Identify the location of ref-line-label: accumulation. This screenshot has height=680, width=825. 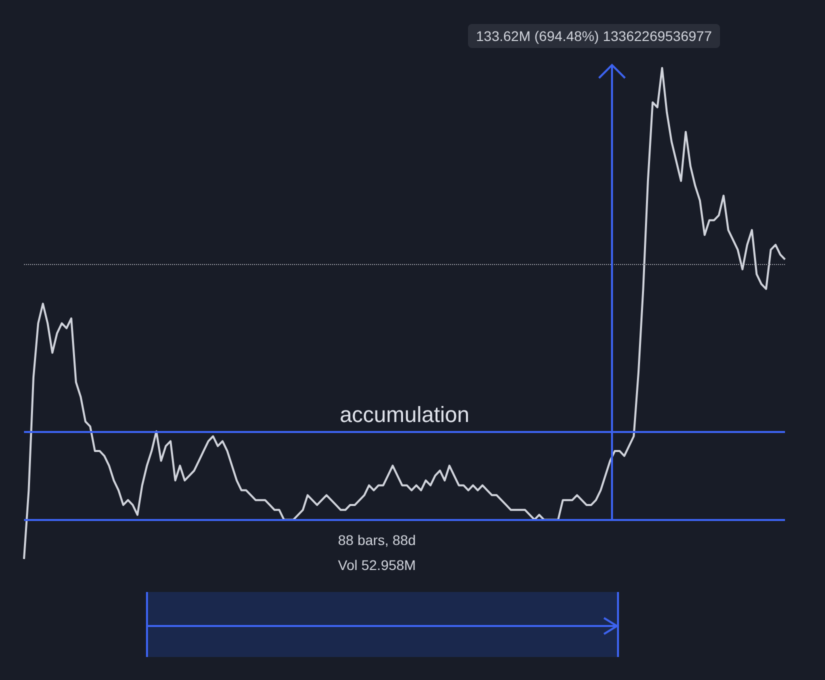
(405, 414).